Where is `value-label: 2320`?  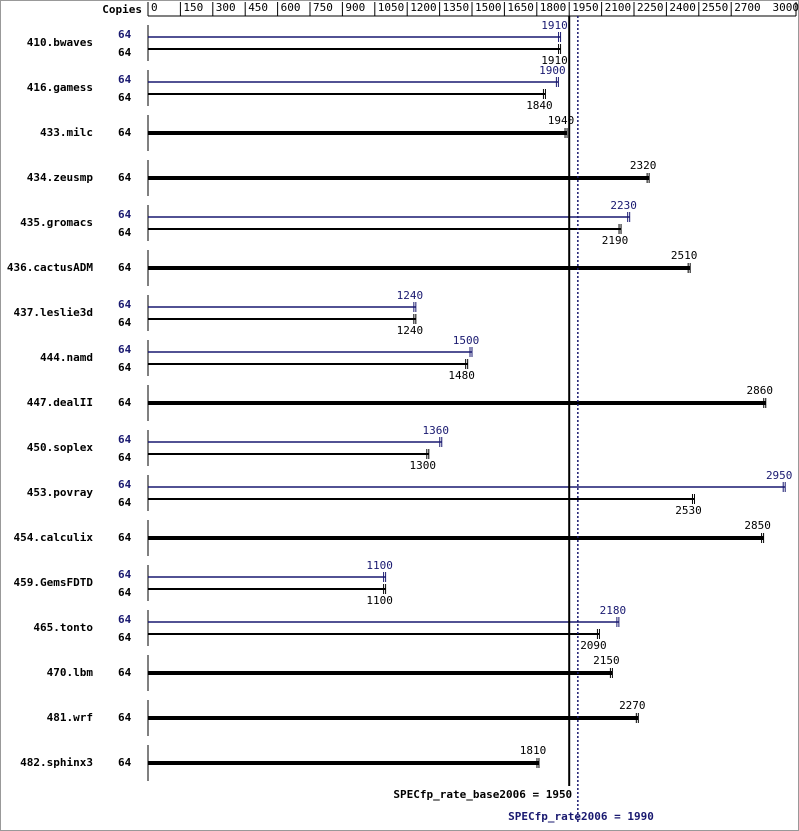
value-label: 2320 is located at coordinates (643, 165).